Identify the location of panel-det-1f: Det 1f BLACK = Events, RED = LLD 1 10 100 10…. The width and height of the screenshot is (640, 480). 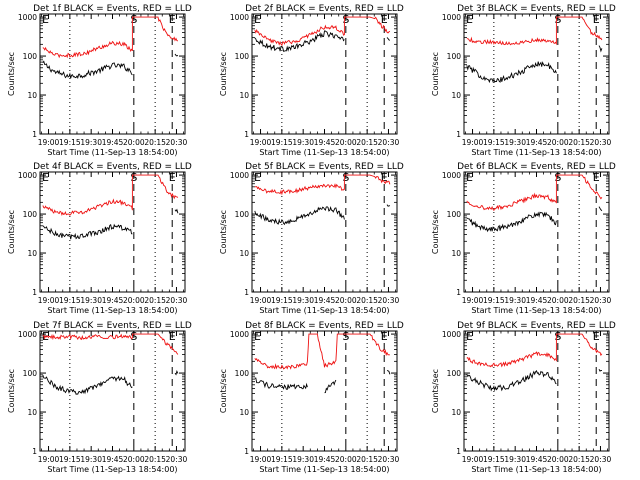
(99, 80).